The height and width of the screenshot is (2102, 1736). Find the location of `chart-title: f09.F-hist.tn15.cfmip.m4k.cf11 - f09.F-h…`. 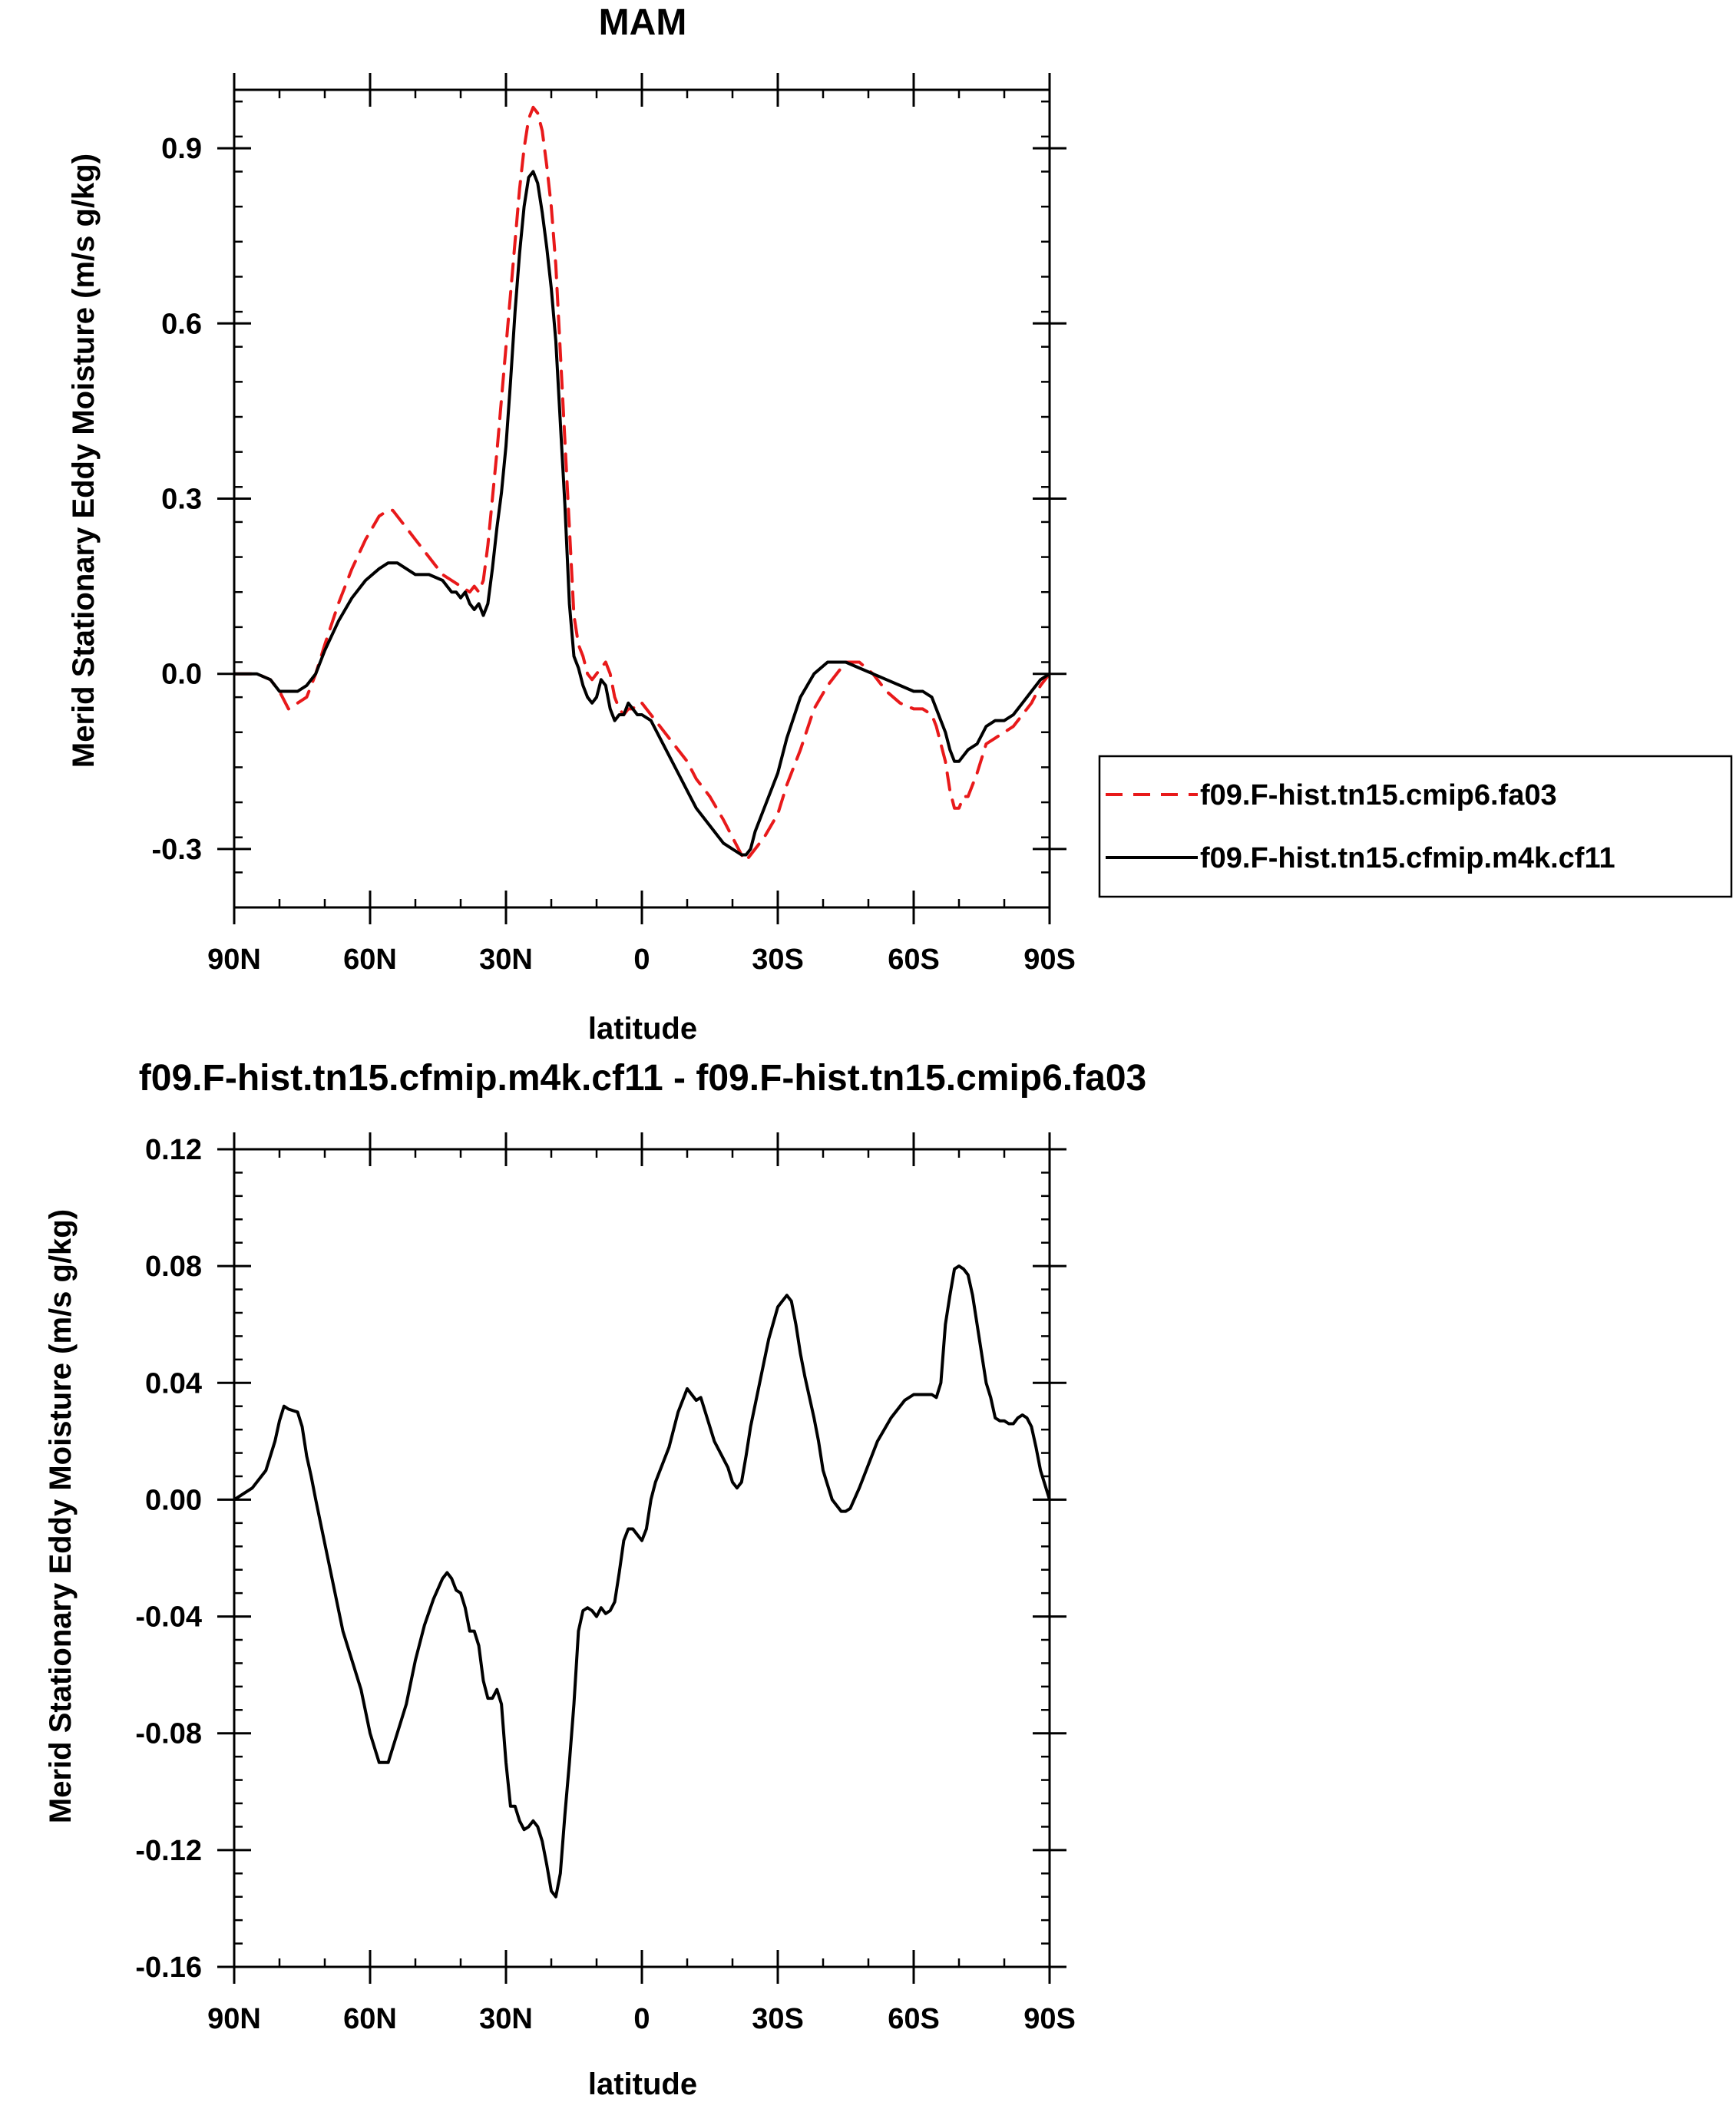

chart-title: f09.F-hist.tn15.cfmip.m4k.cf11 - f09.F-h… is located at coordinates (642, 1078).